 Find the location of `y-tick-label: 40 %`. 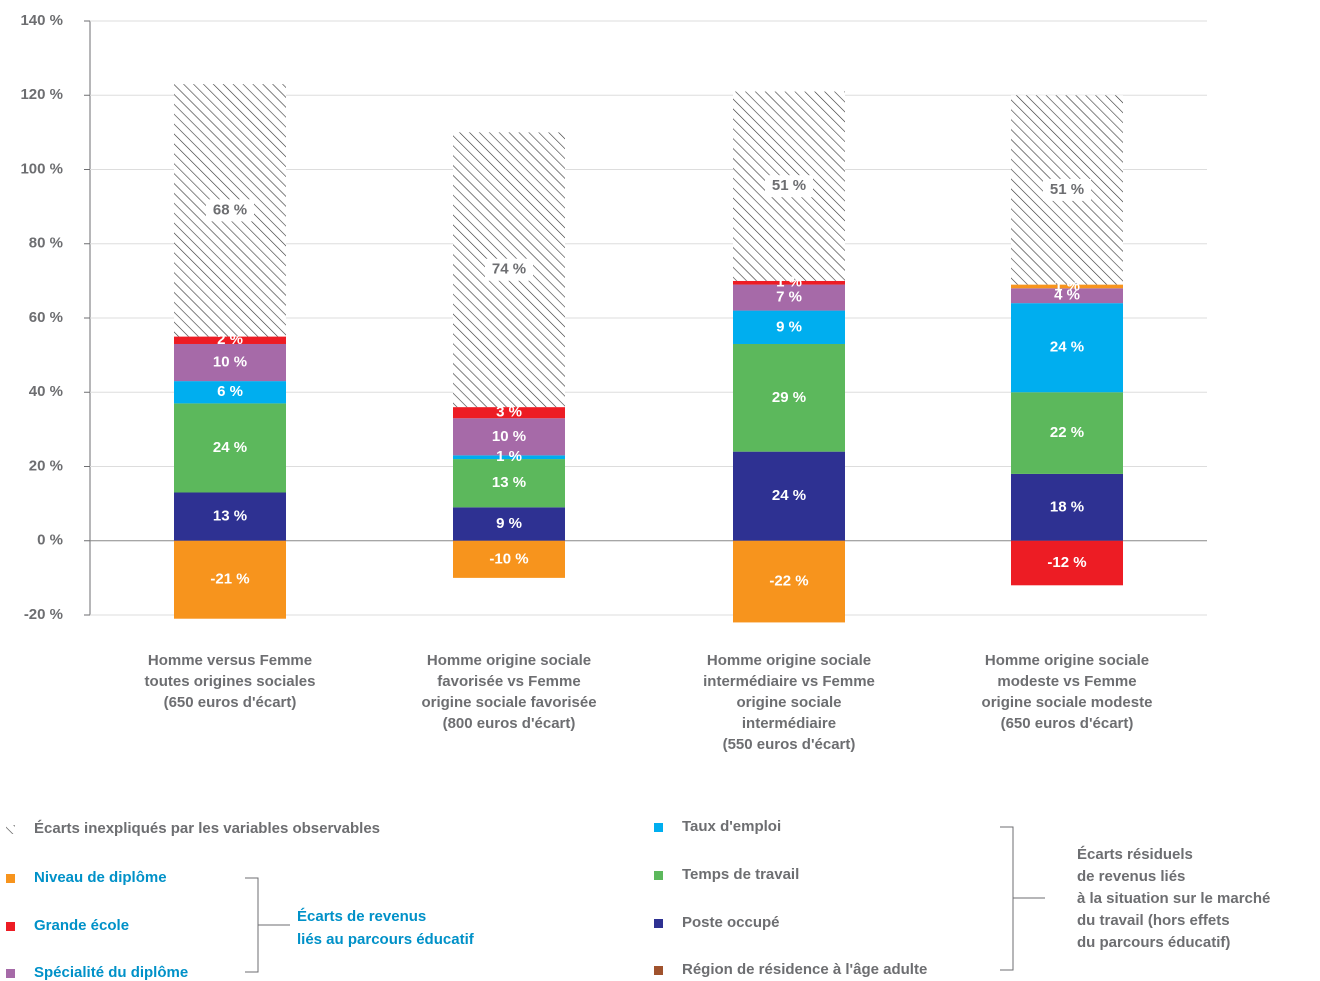

y-tick-label: 40 % is located at coordinates (46, 391).